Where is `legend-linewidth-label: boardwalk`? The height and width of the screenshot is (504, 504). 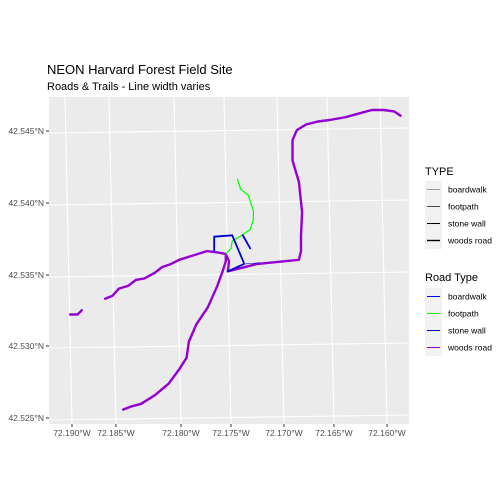
legend-linewidth-label: boardwalk is located at coordinates (467, 190).